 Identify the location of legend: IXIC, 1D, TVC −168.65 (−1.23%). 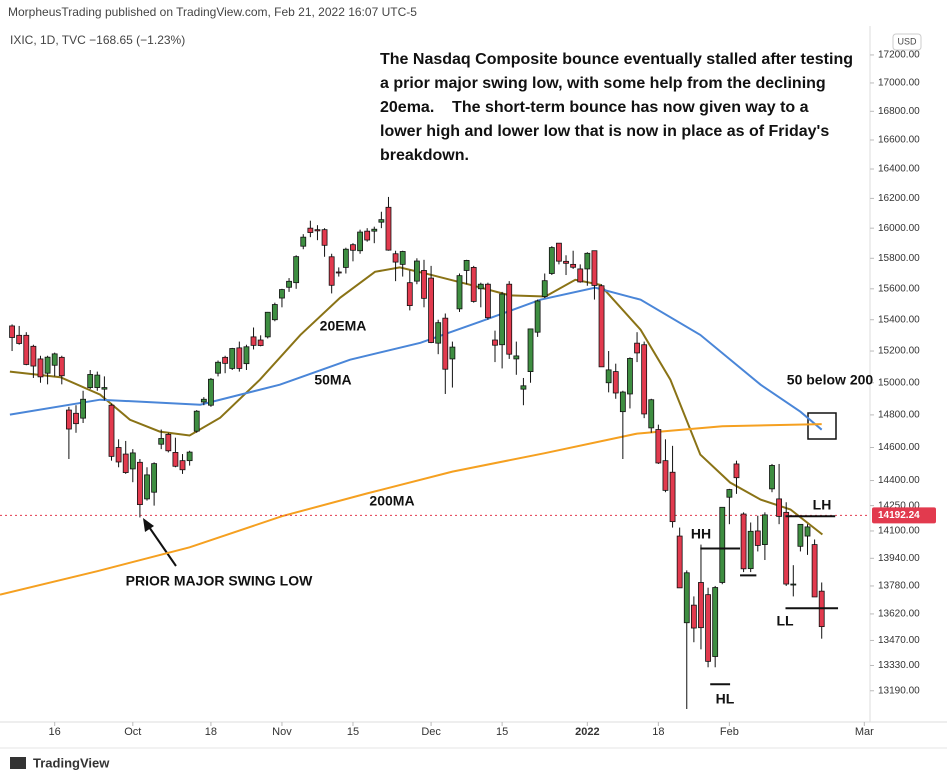
(97, 40).